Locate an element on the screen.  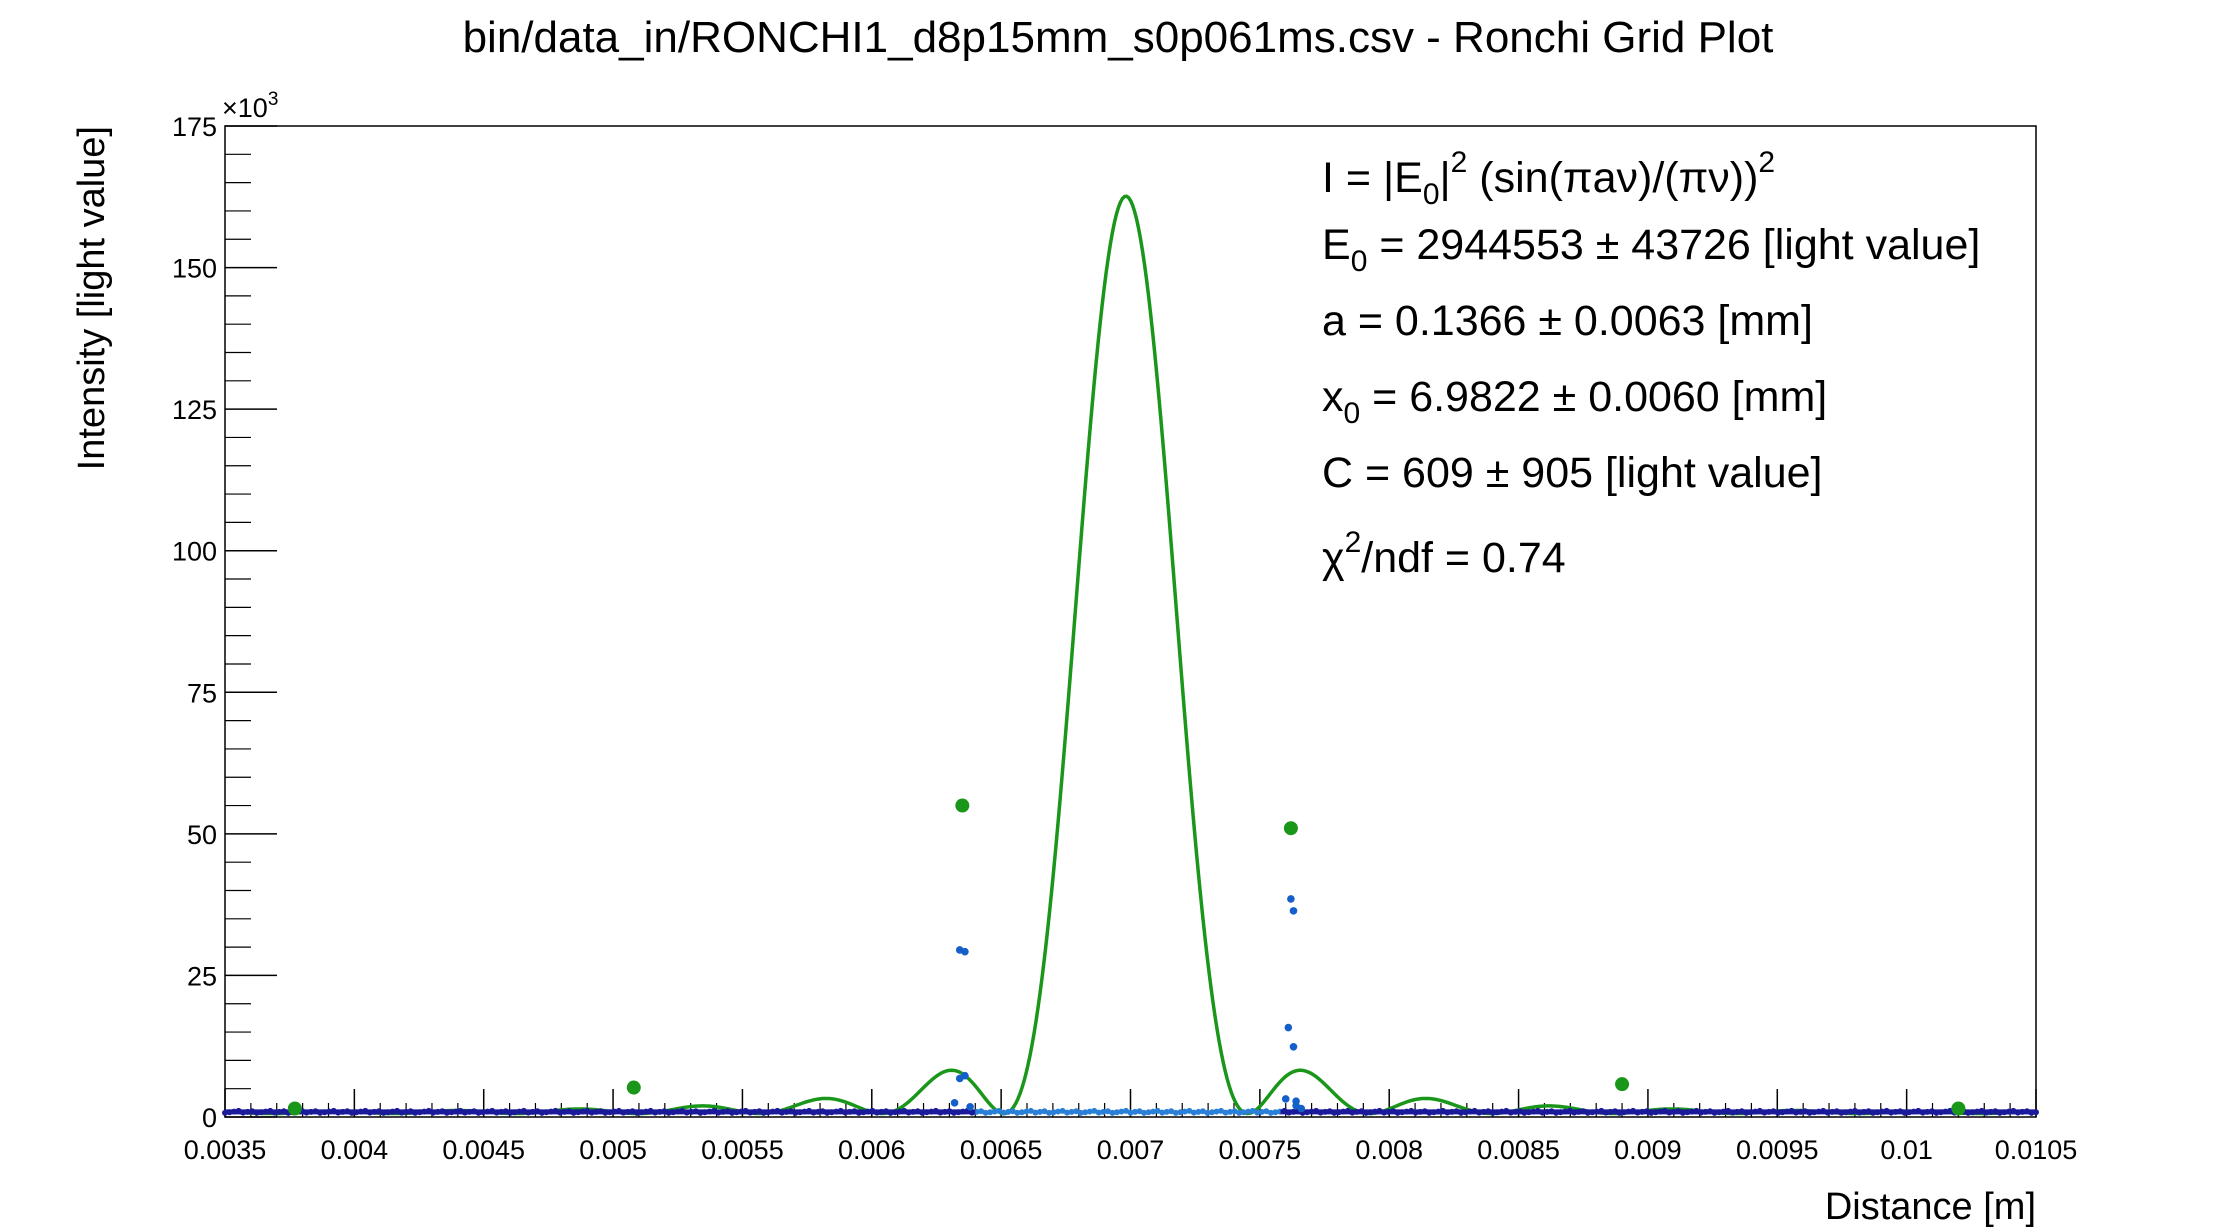
x-tick-label: 0.0105 is located at coordinates (2036, 1150).